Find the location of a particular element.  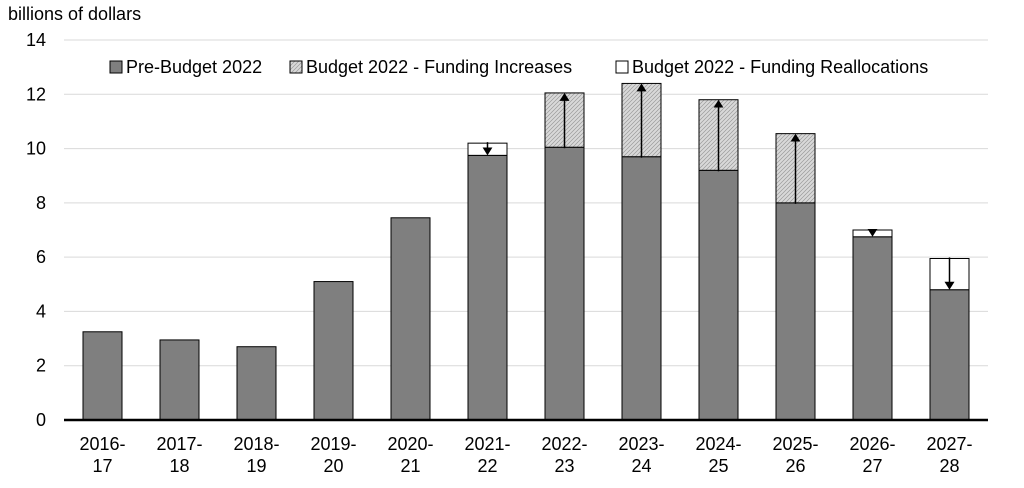

y-tick-label: 10 is located at coordinates (36, 149).